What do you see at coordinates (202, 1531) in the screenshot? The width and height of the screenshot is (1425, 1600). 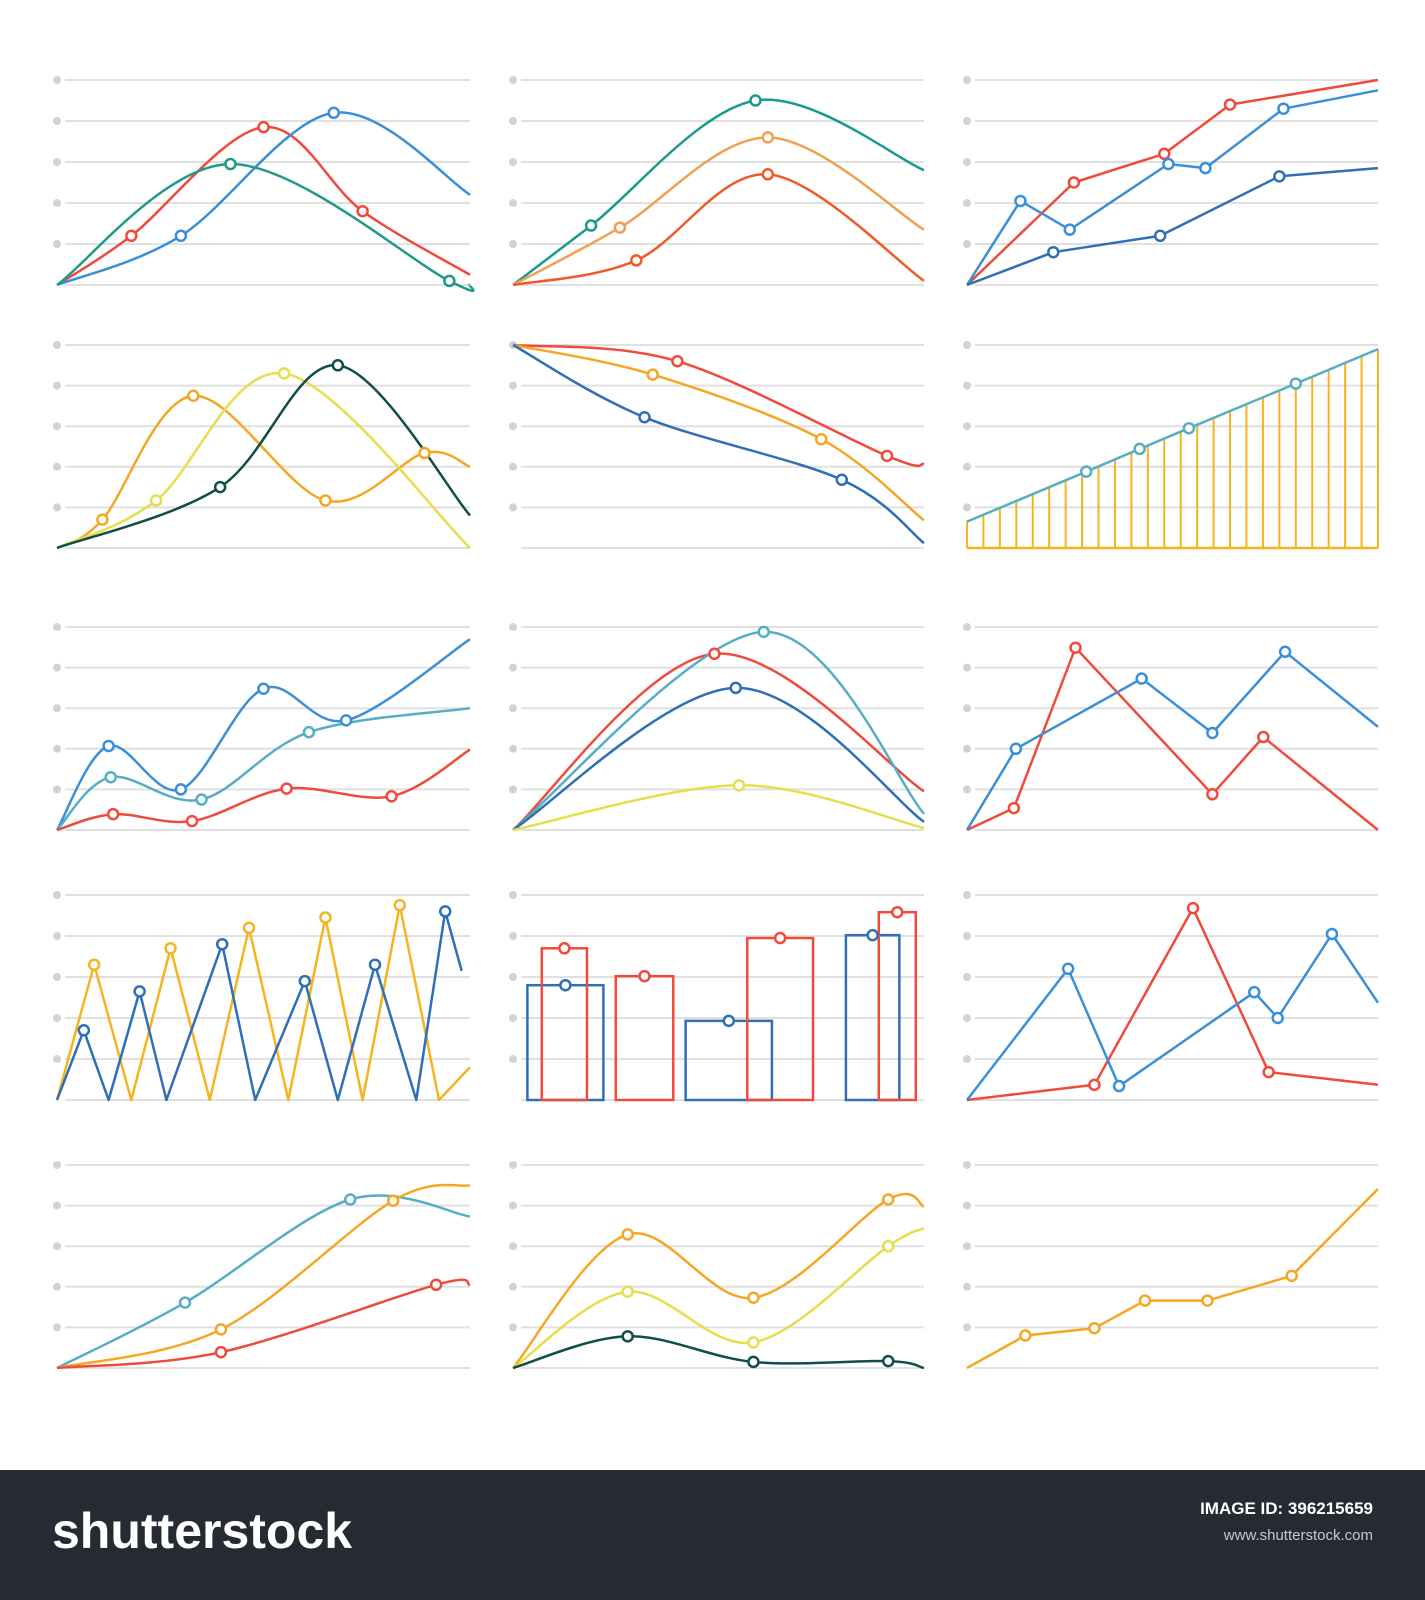 I see `logo: shutterstock` at bounding box center [202, 1531].